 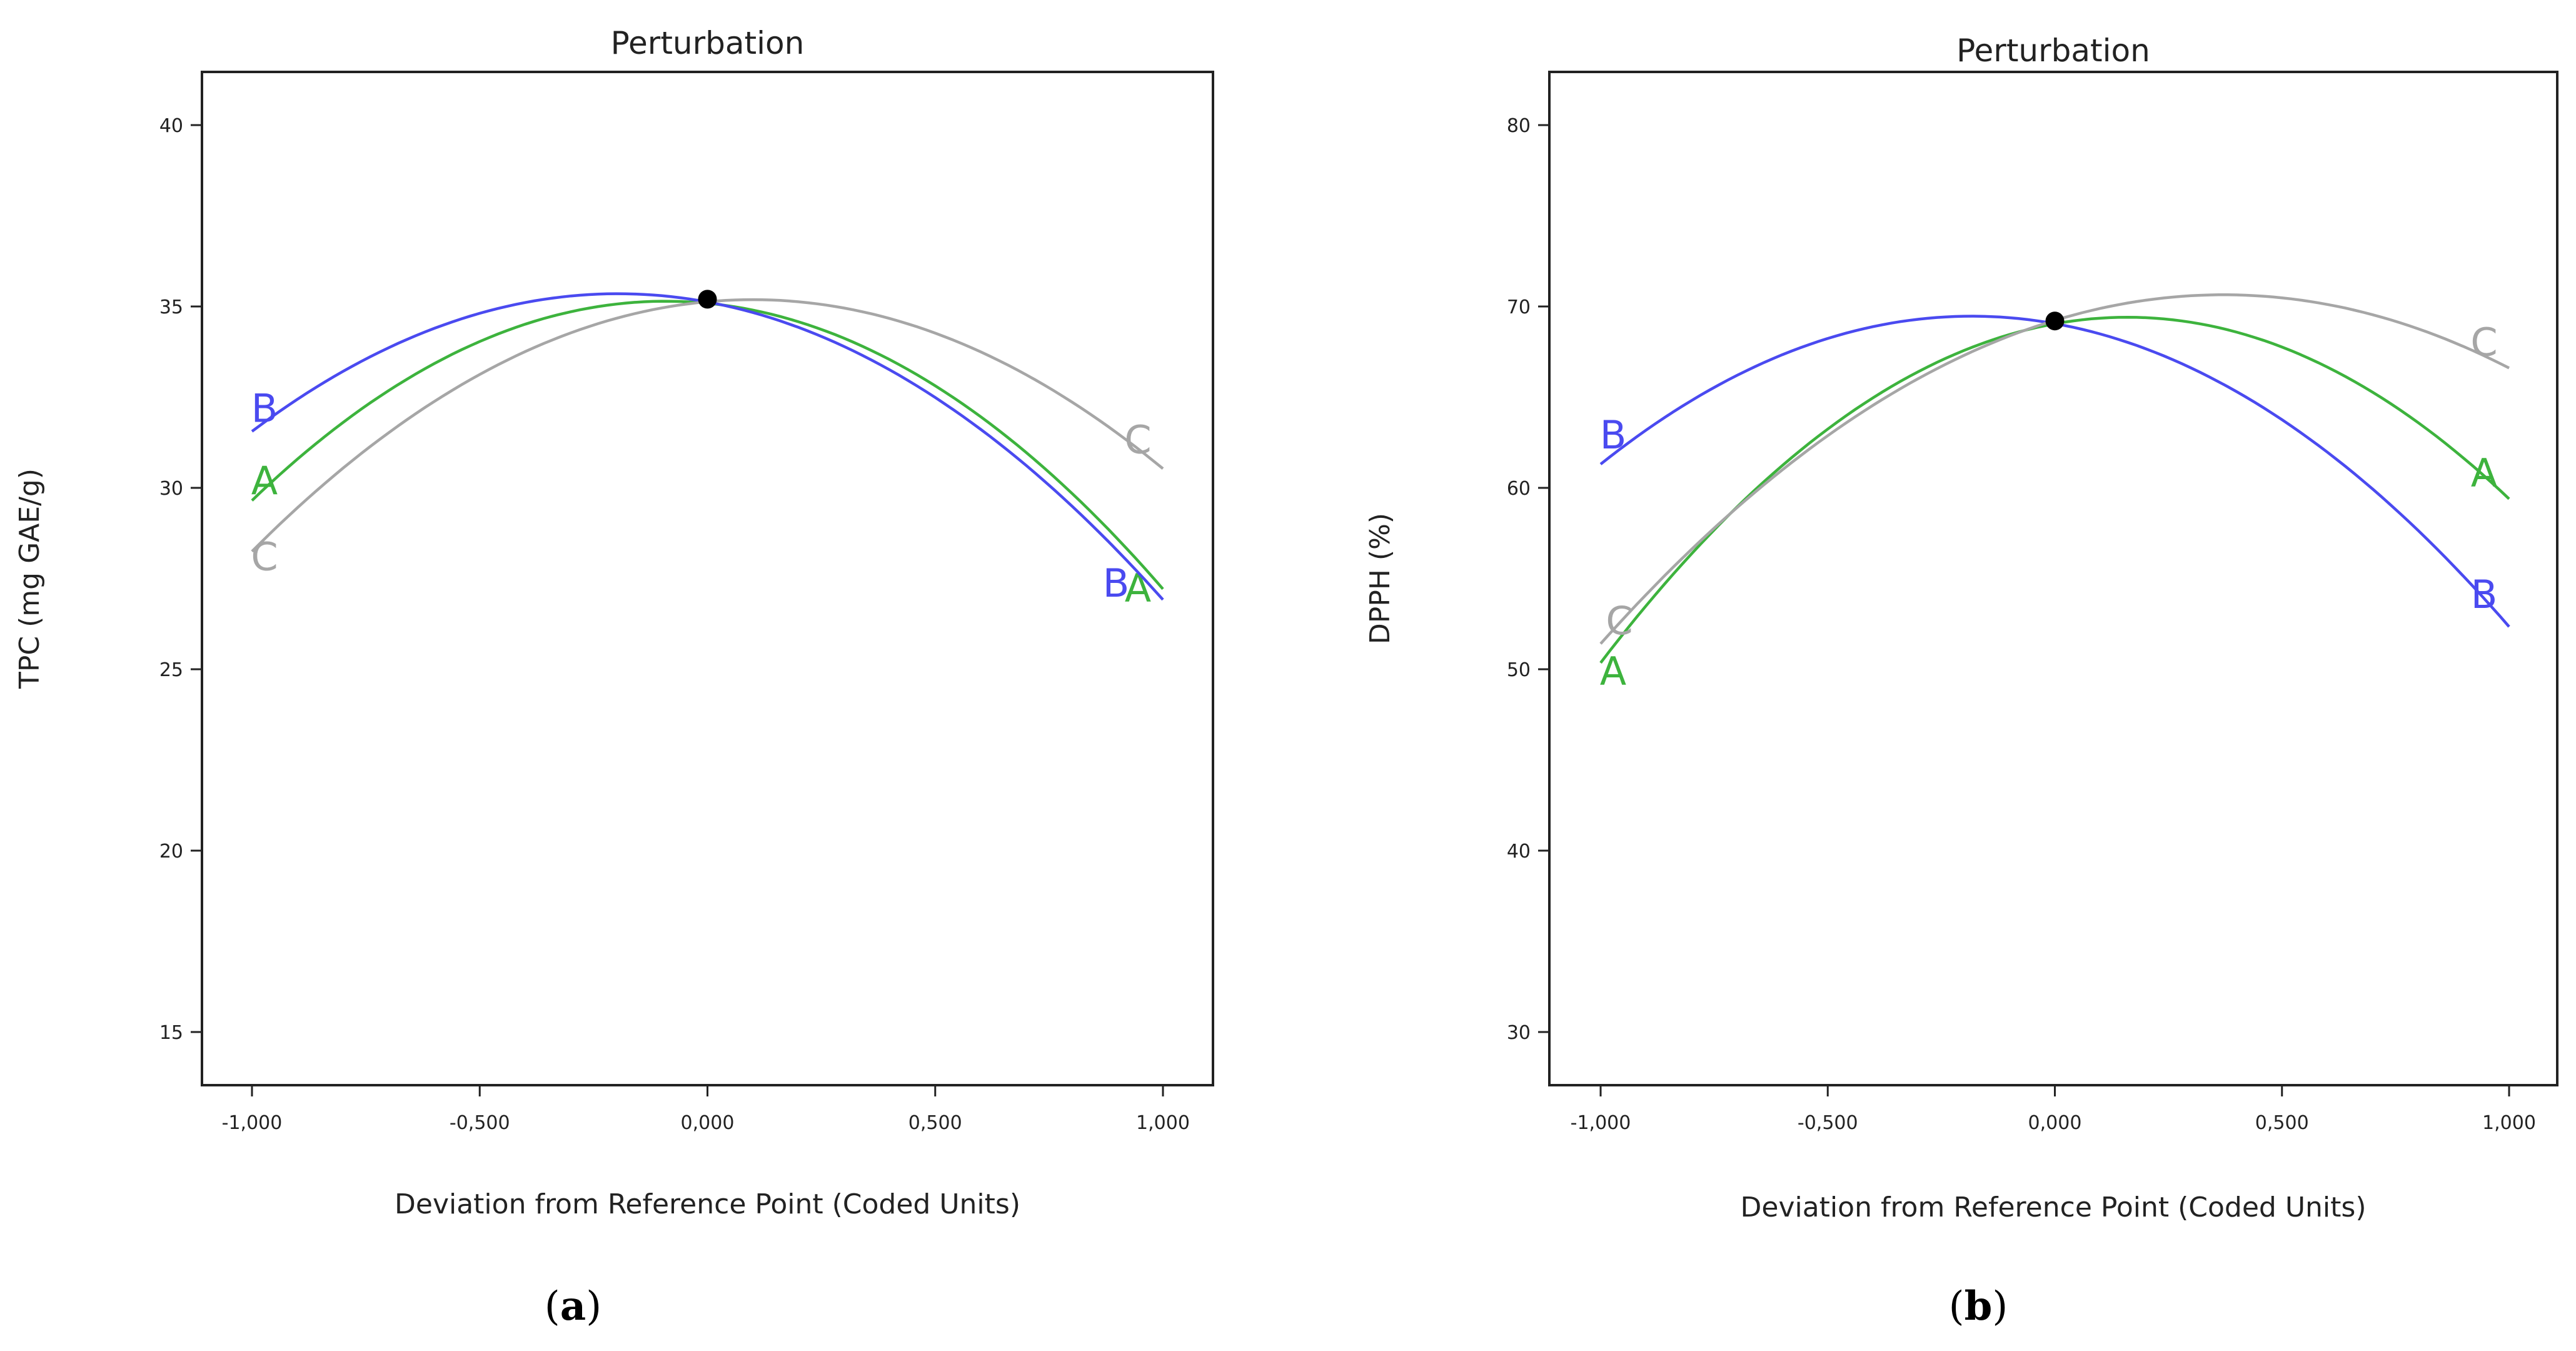 What do you see at coordinates (171, 852) in the screenshot?
I see `y-tick-label: 20` at bounding box center [171, 852].